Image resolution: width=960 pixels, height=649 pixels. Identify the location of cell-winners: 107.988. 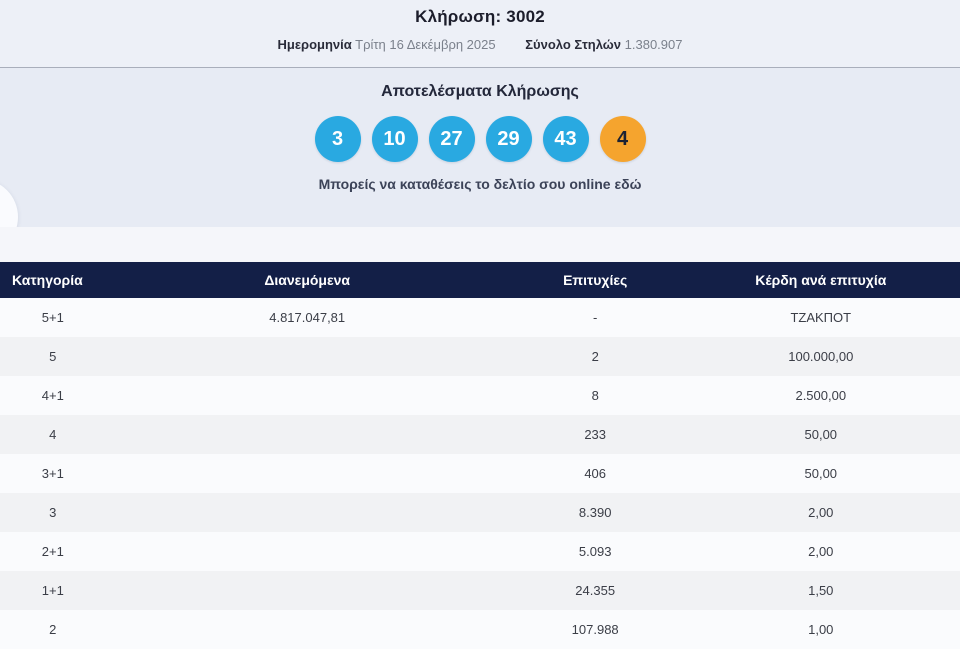
(595, 629).